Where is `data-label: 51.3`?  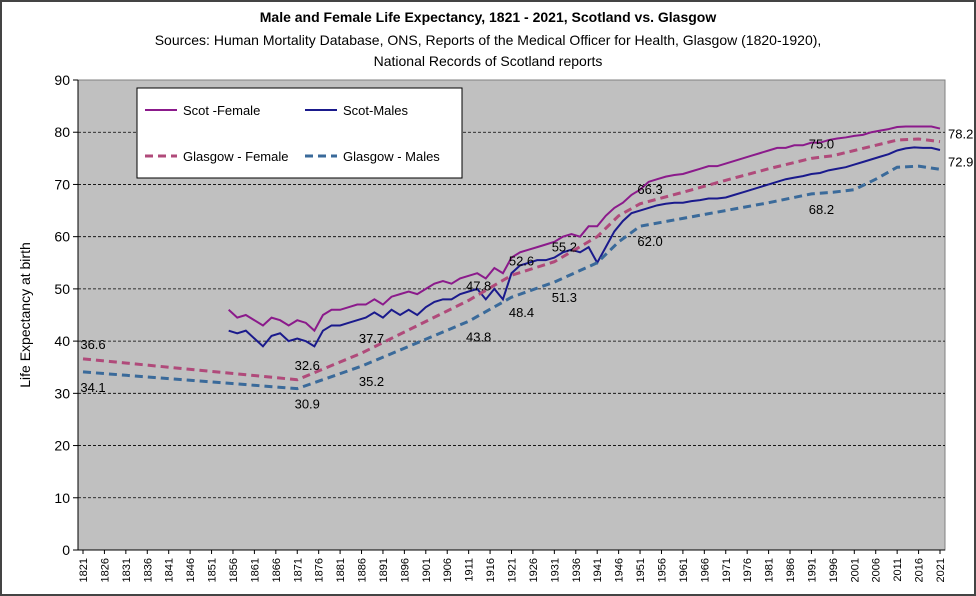 data-label: 51.3 is located at coordinates (564, 297).